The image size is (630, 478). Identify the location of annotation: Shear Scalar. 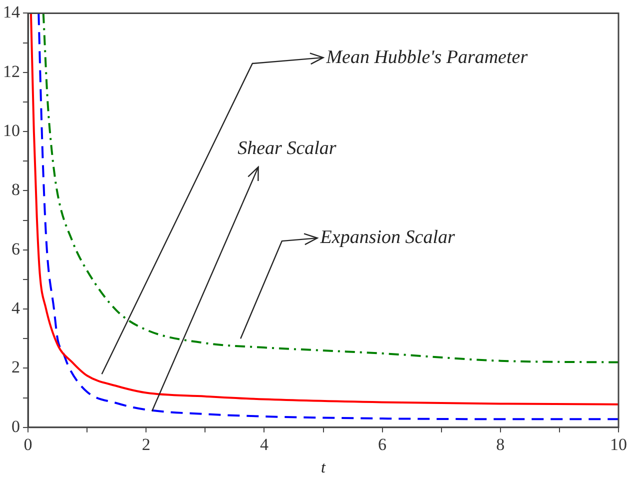
(287, 149).